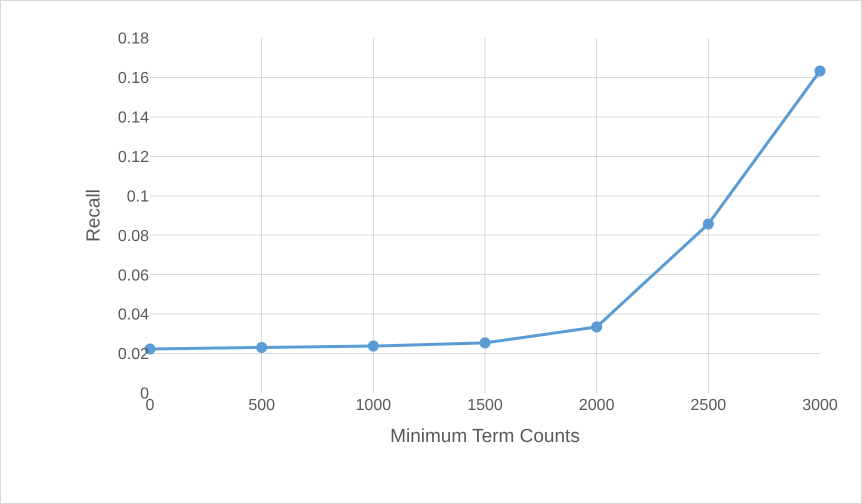 The height and width of the screenshot is (504, 862). What do you see at coordinates (134, 39) in the screenshot?
I see `y-tick-label: 0.18` at bounding box center [134, 39].